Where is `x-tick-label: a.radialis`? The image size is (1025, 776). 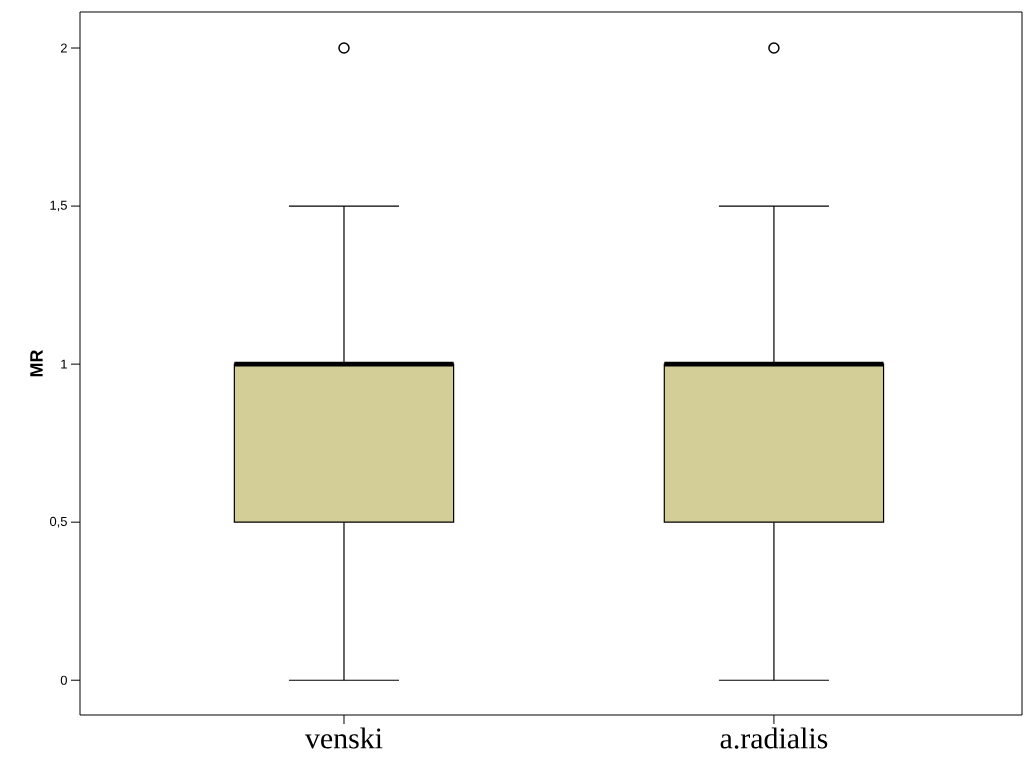 x-tick-label: a.radialis is located at coordinates (774, 738).